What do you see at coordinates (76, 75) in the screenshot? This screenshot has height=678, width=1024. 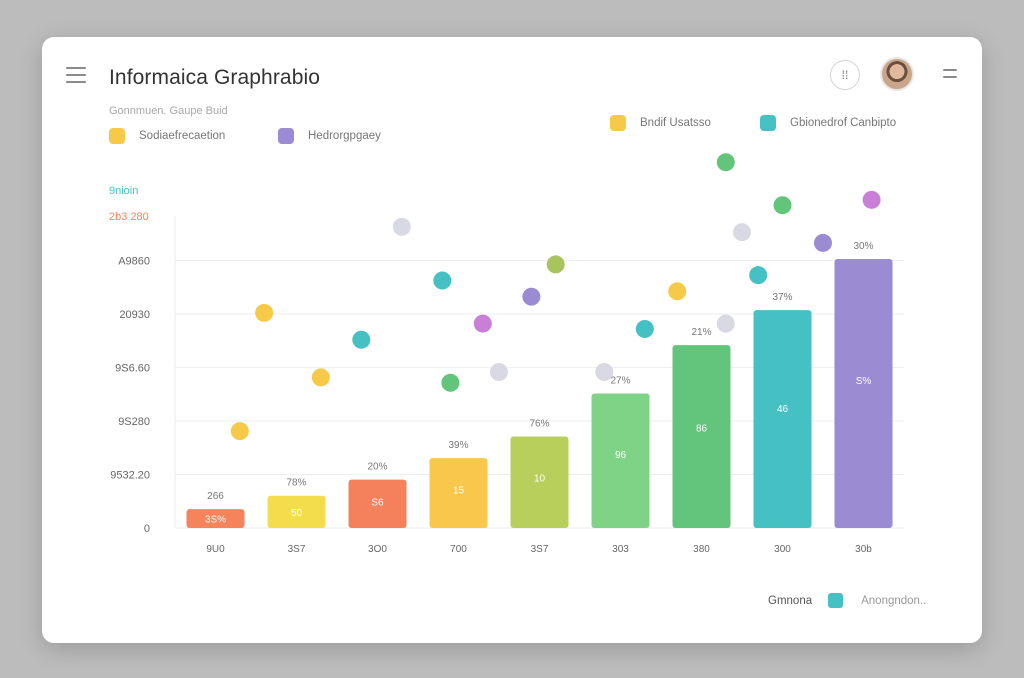 I see `hamburger-icon` at bounding box center [76, 75].